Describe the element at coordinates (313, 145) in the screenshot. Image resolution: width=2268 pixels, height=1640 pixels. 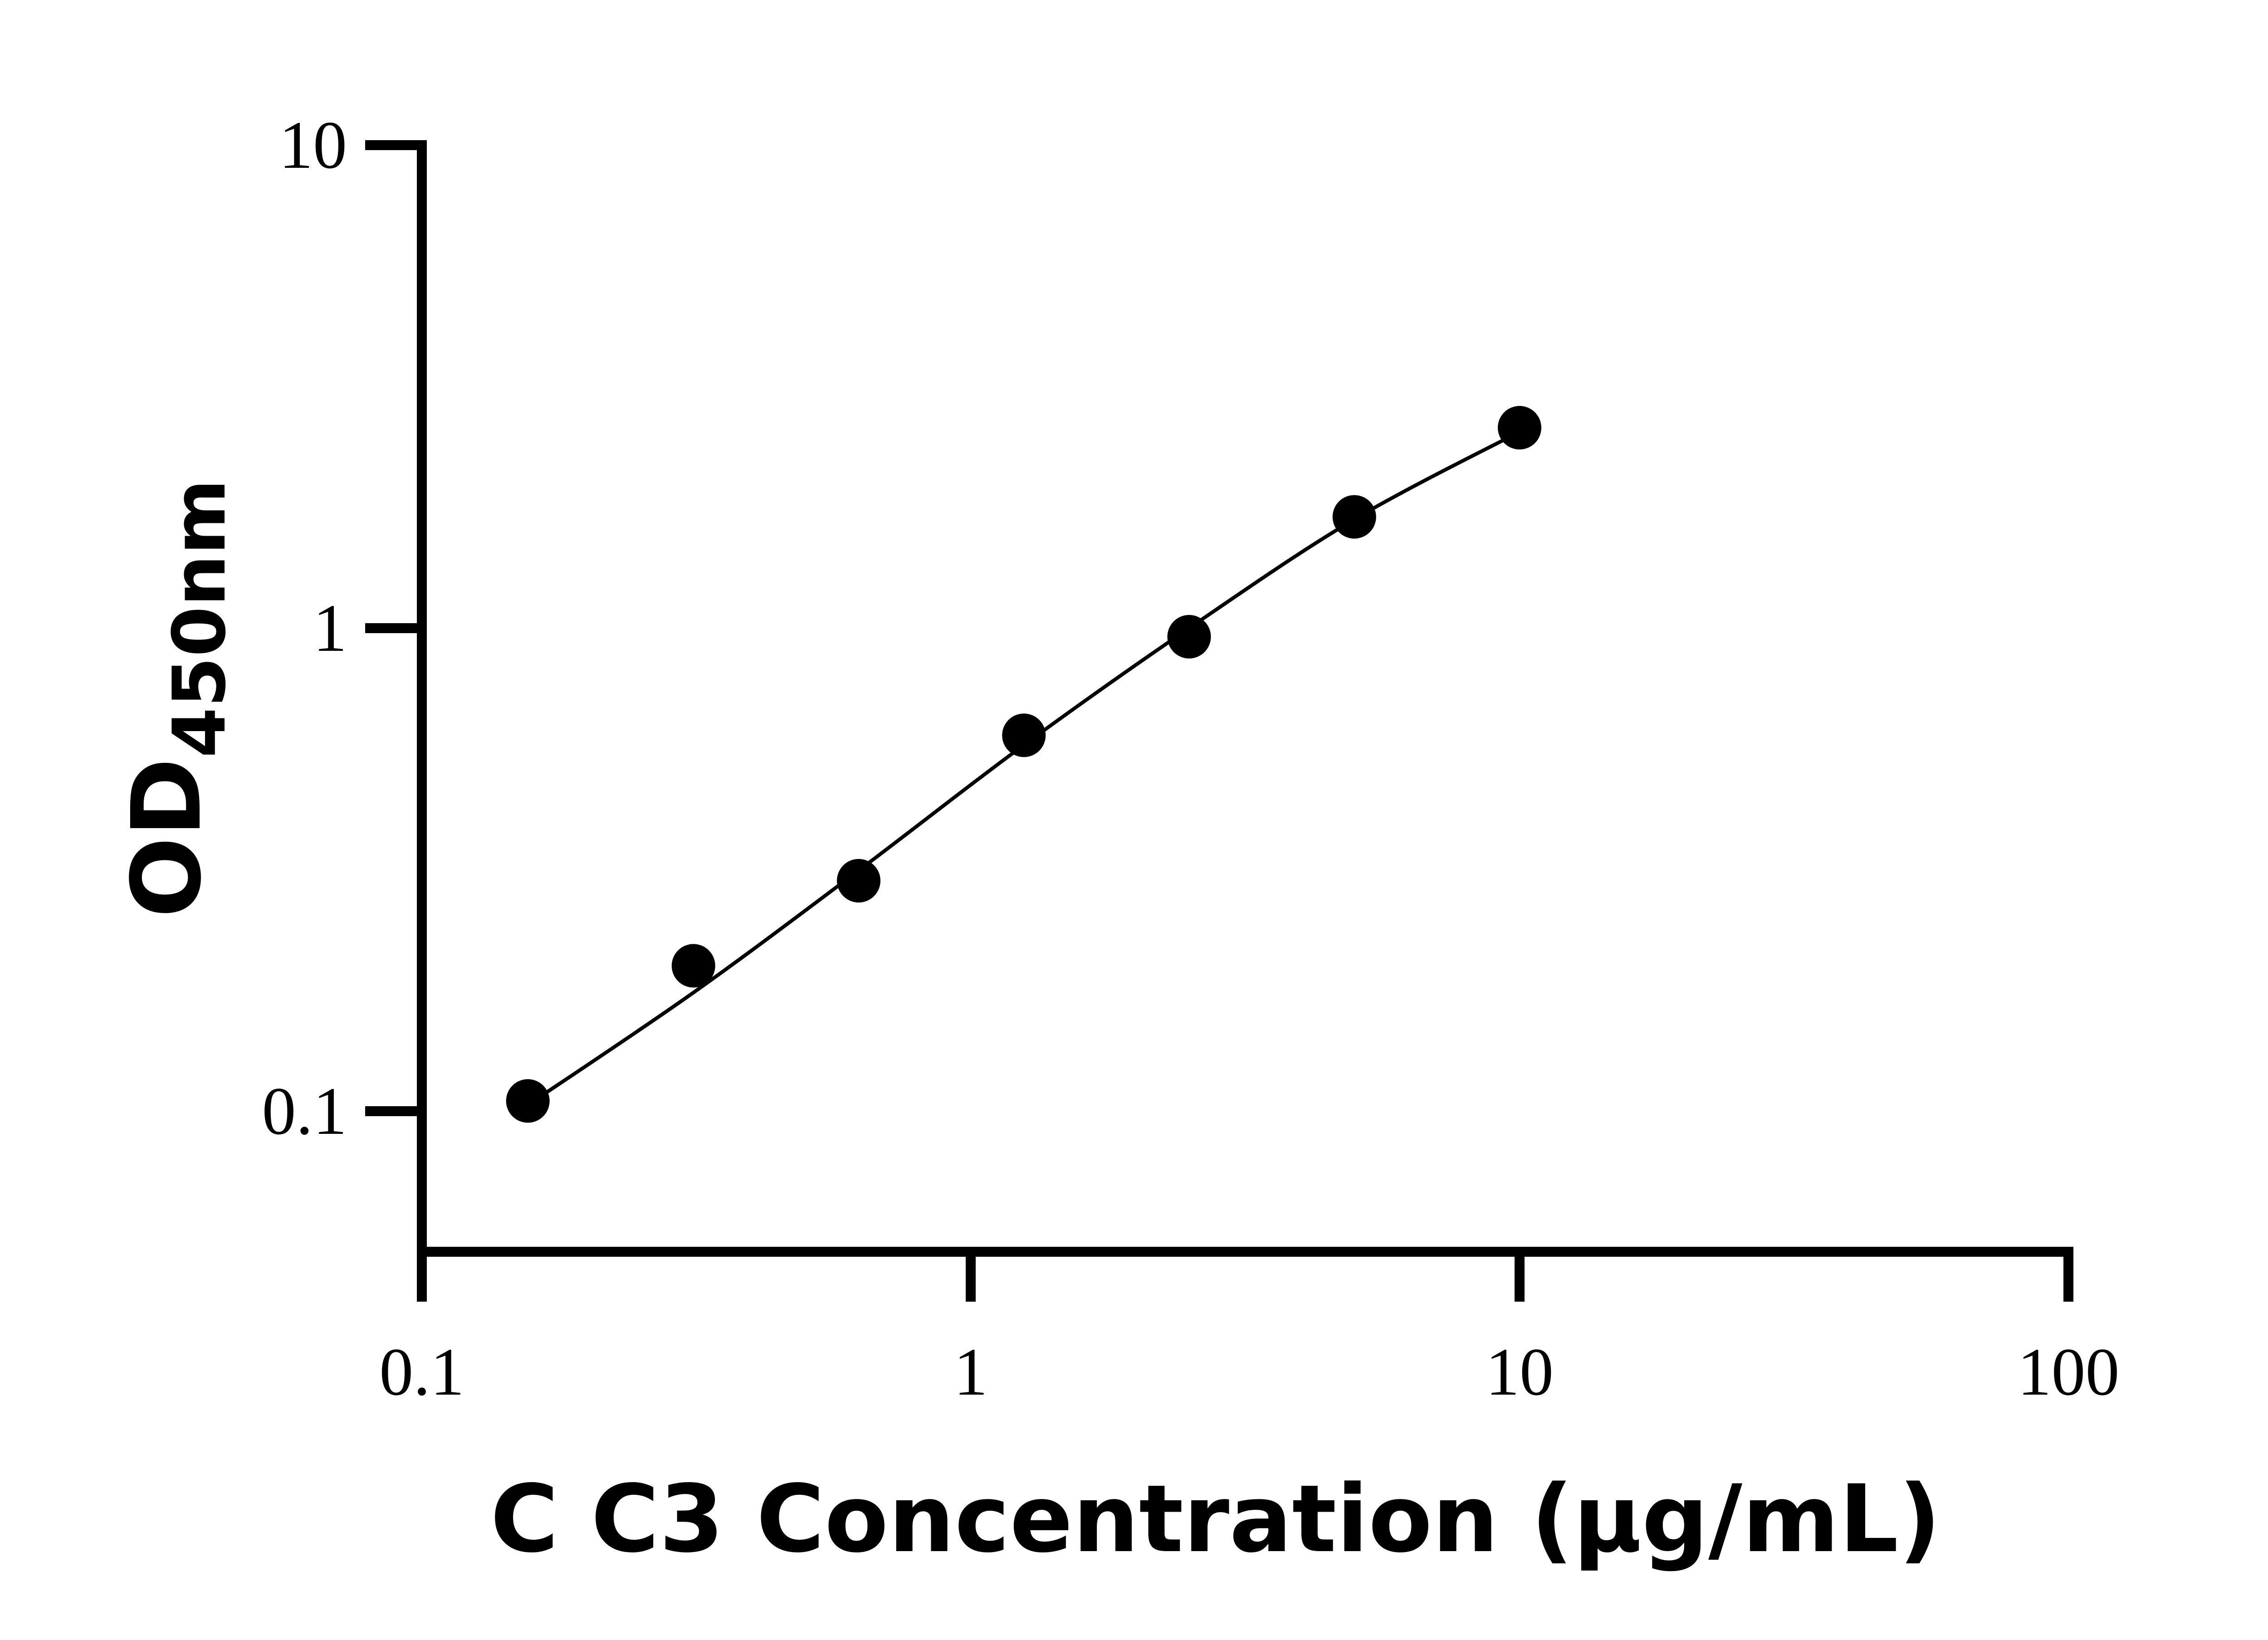
I see `y-tick-label: 10` at that location.